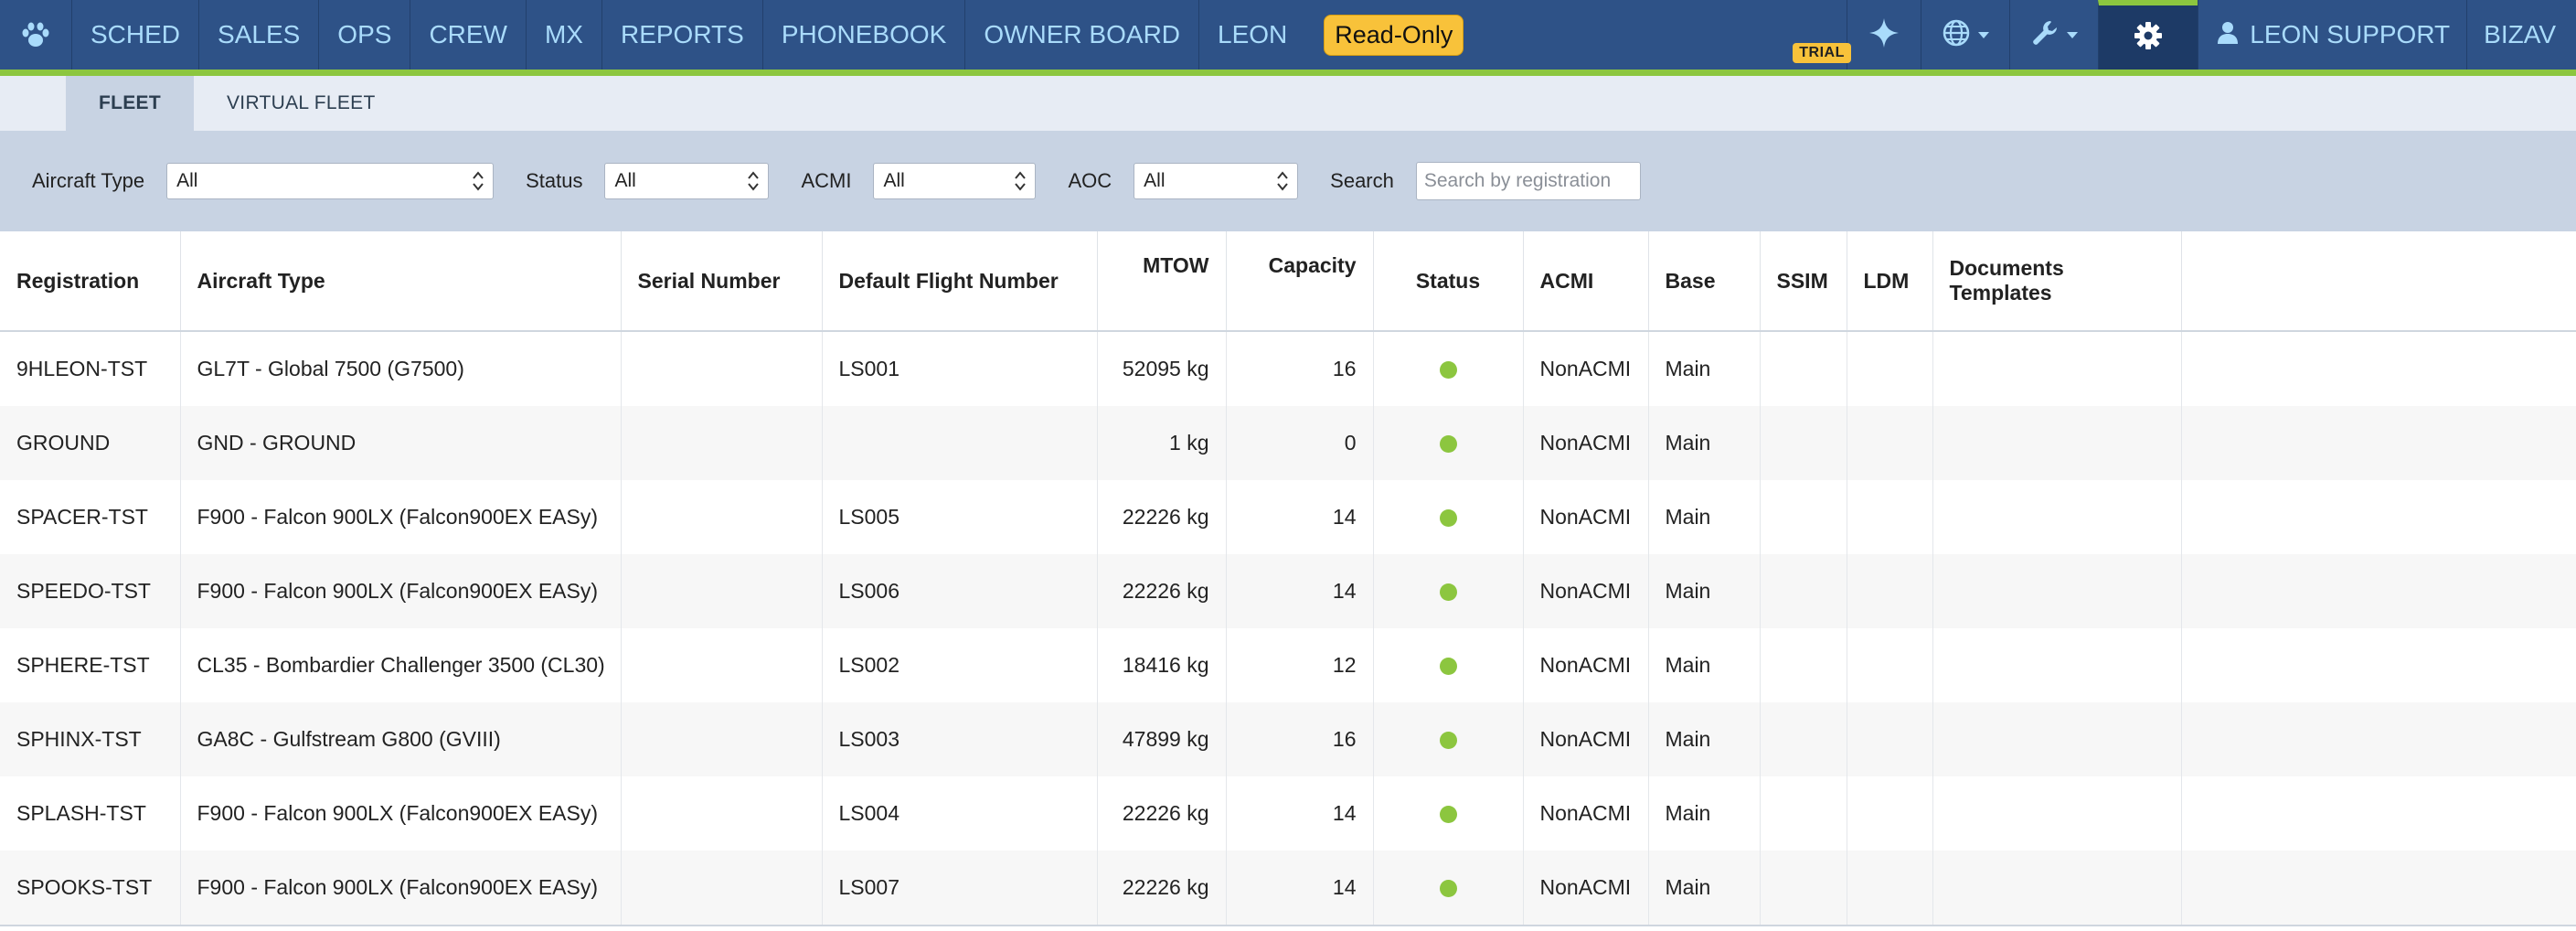  What do you see at coordinates (960, 814) in the screenshot?
I see `cell-default-flight-number: LS004` at bounding box center [960, 814].